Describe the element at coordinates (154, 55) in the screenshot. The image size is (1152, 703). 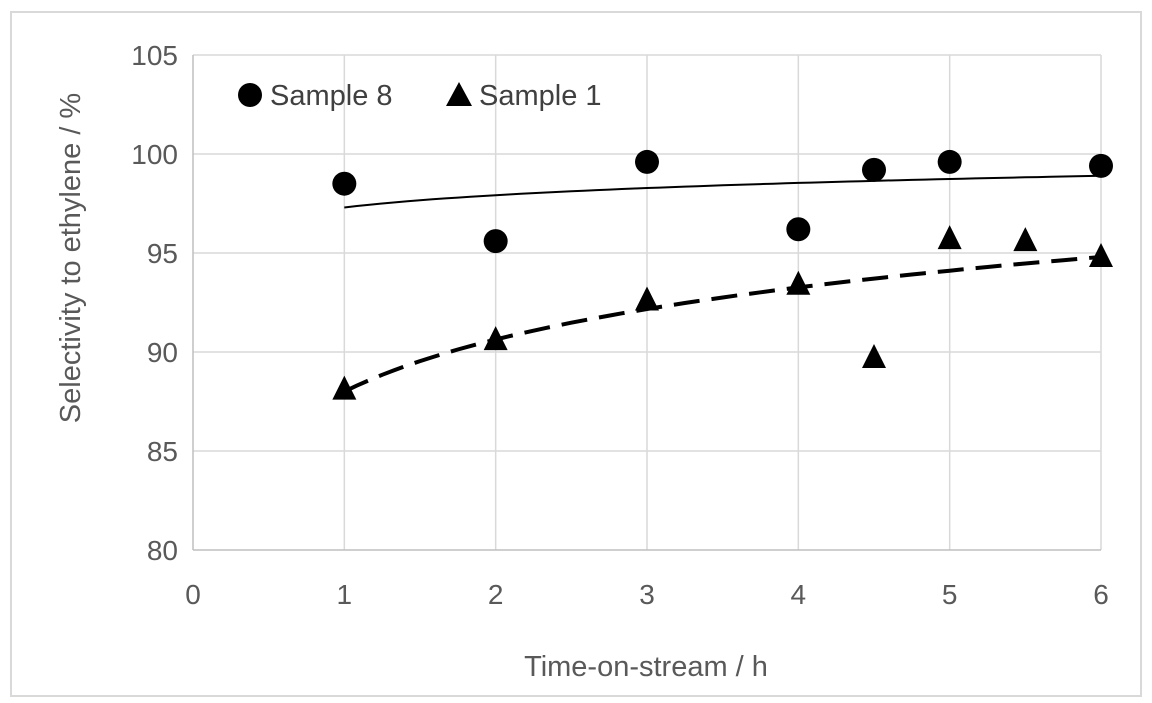
I see `y-tick-label-105: 105` at that location.